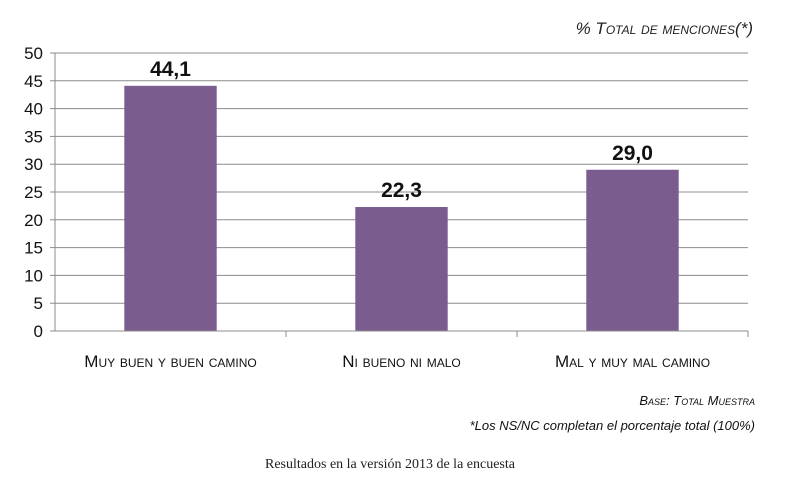  I want to click on y-tick-label: 35, so click(33, 136).